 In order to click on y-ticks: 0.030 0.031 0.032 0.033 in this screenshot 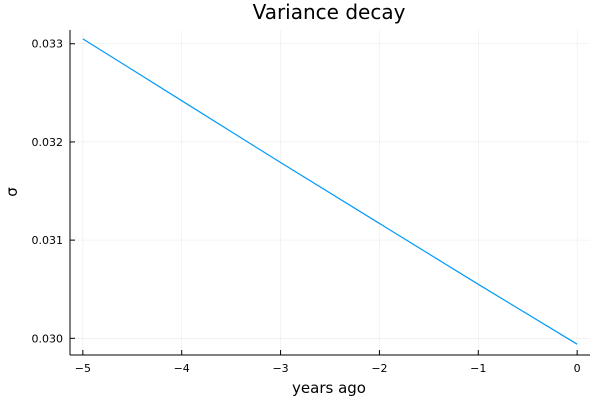, I will do `click(53, 191)`.